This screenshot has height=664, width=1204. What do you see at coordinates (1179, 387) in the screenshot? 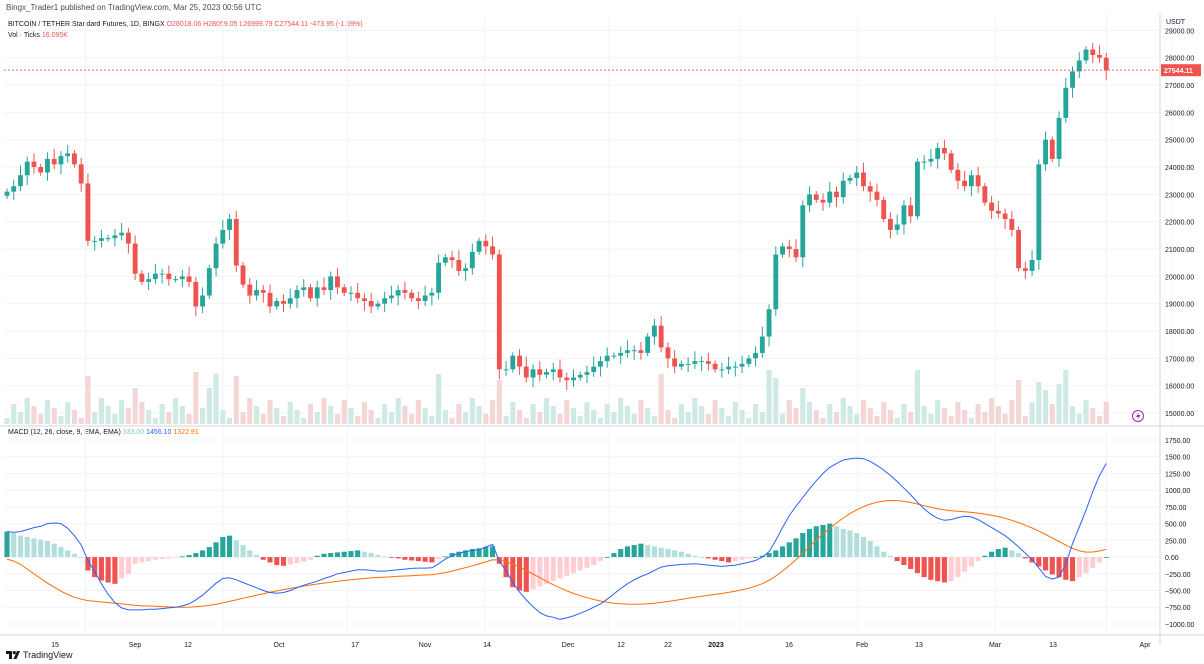
I see `price-tick-label: 16000.00` at bounding box center [1179, 387].